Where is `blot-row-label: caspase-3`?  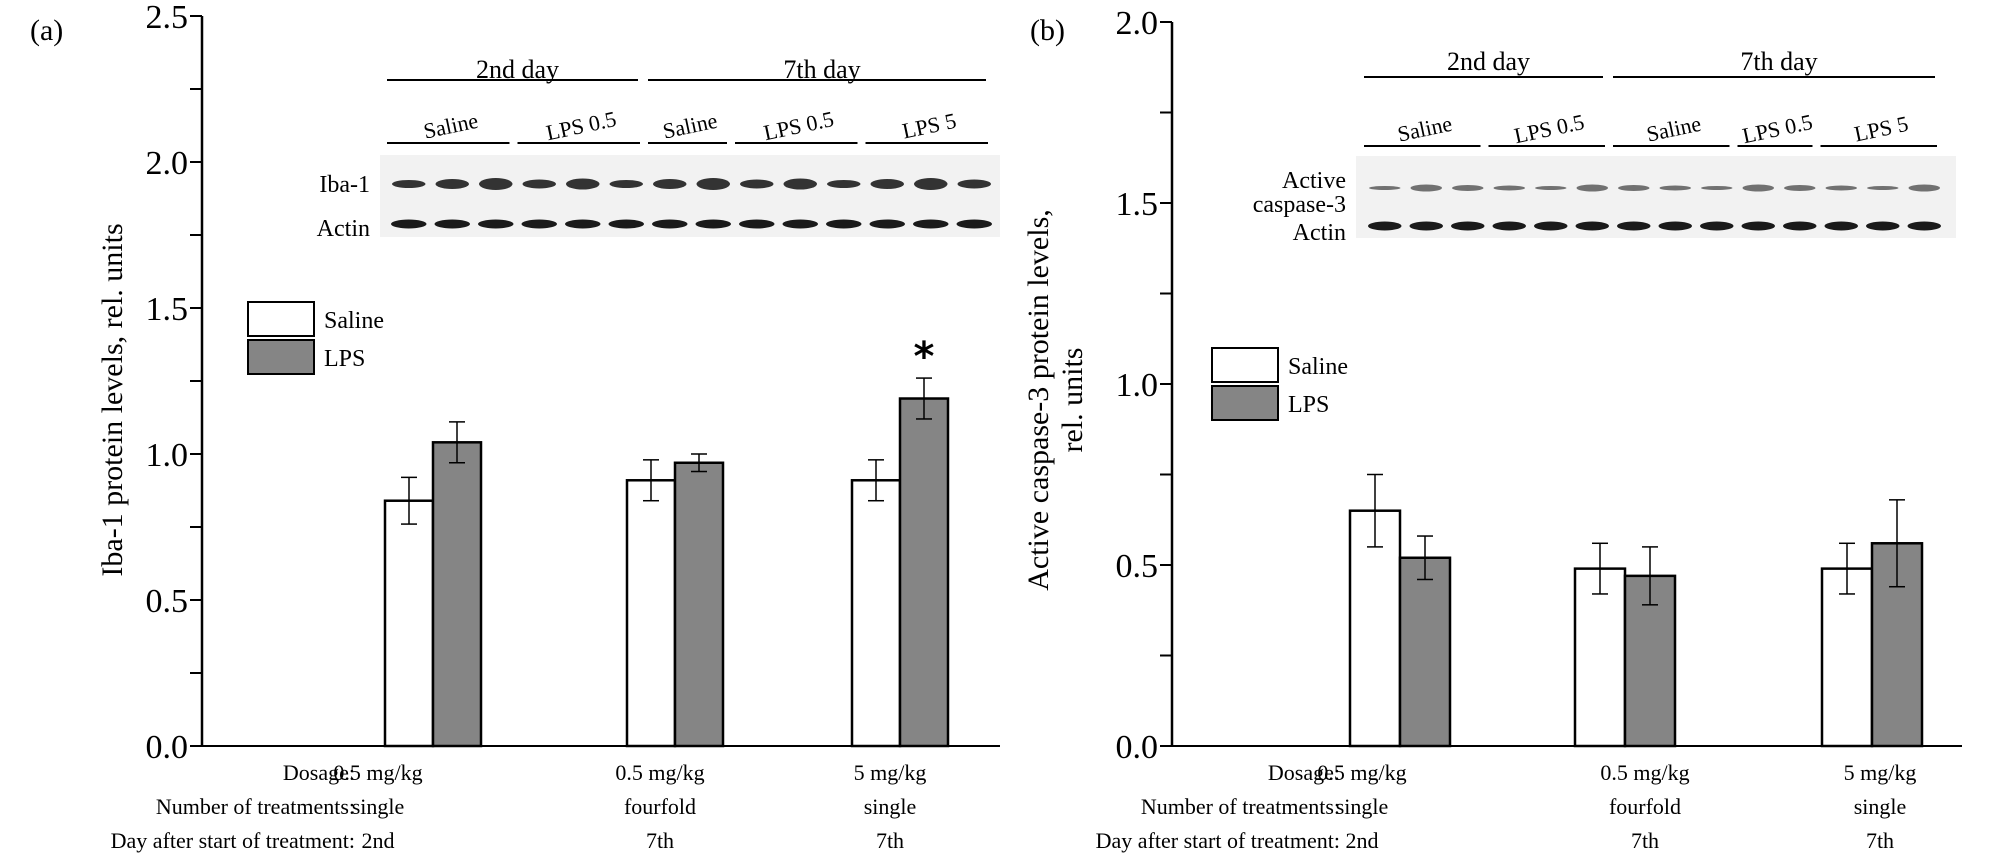
blot-row-label: caspase-3 is located at coordinates (1299, 205).